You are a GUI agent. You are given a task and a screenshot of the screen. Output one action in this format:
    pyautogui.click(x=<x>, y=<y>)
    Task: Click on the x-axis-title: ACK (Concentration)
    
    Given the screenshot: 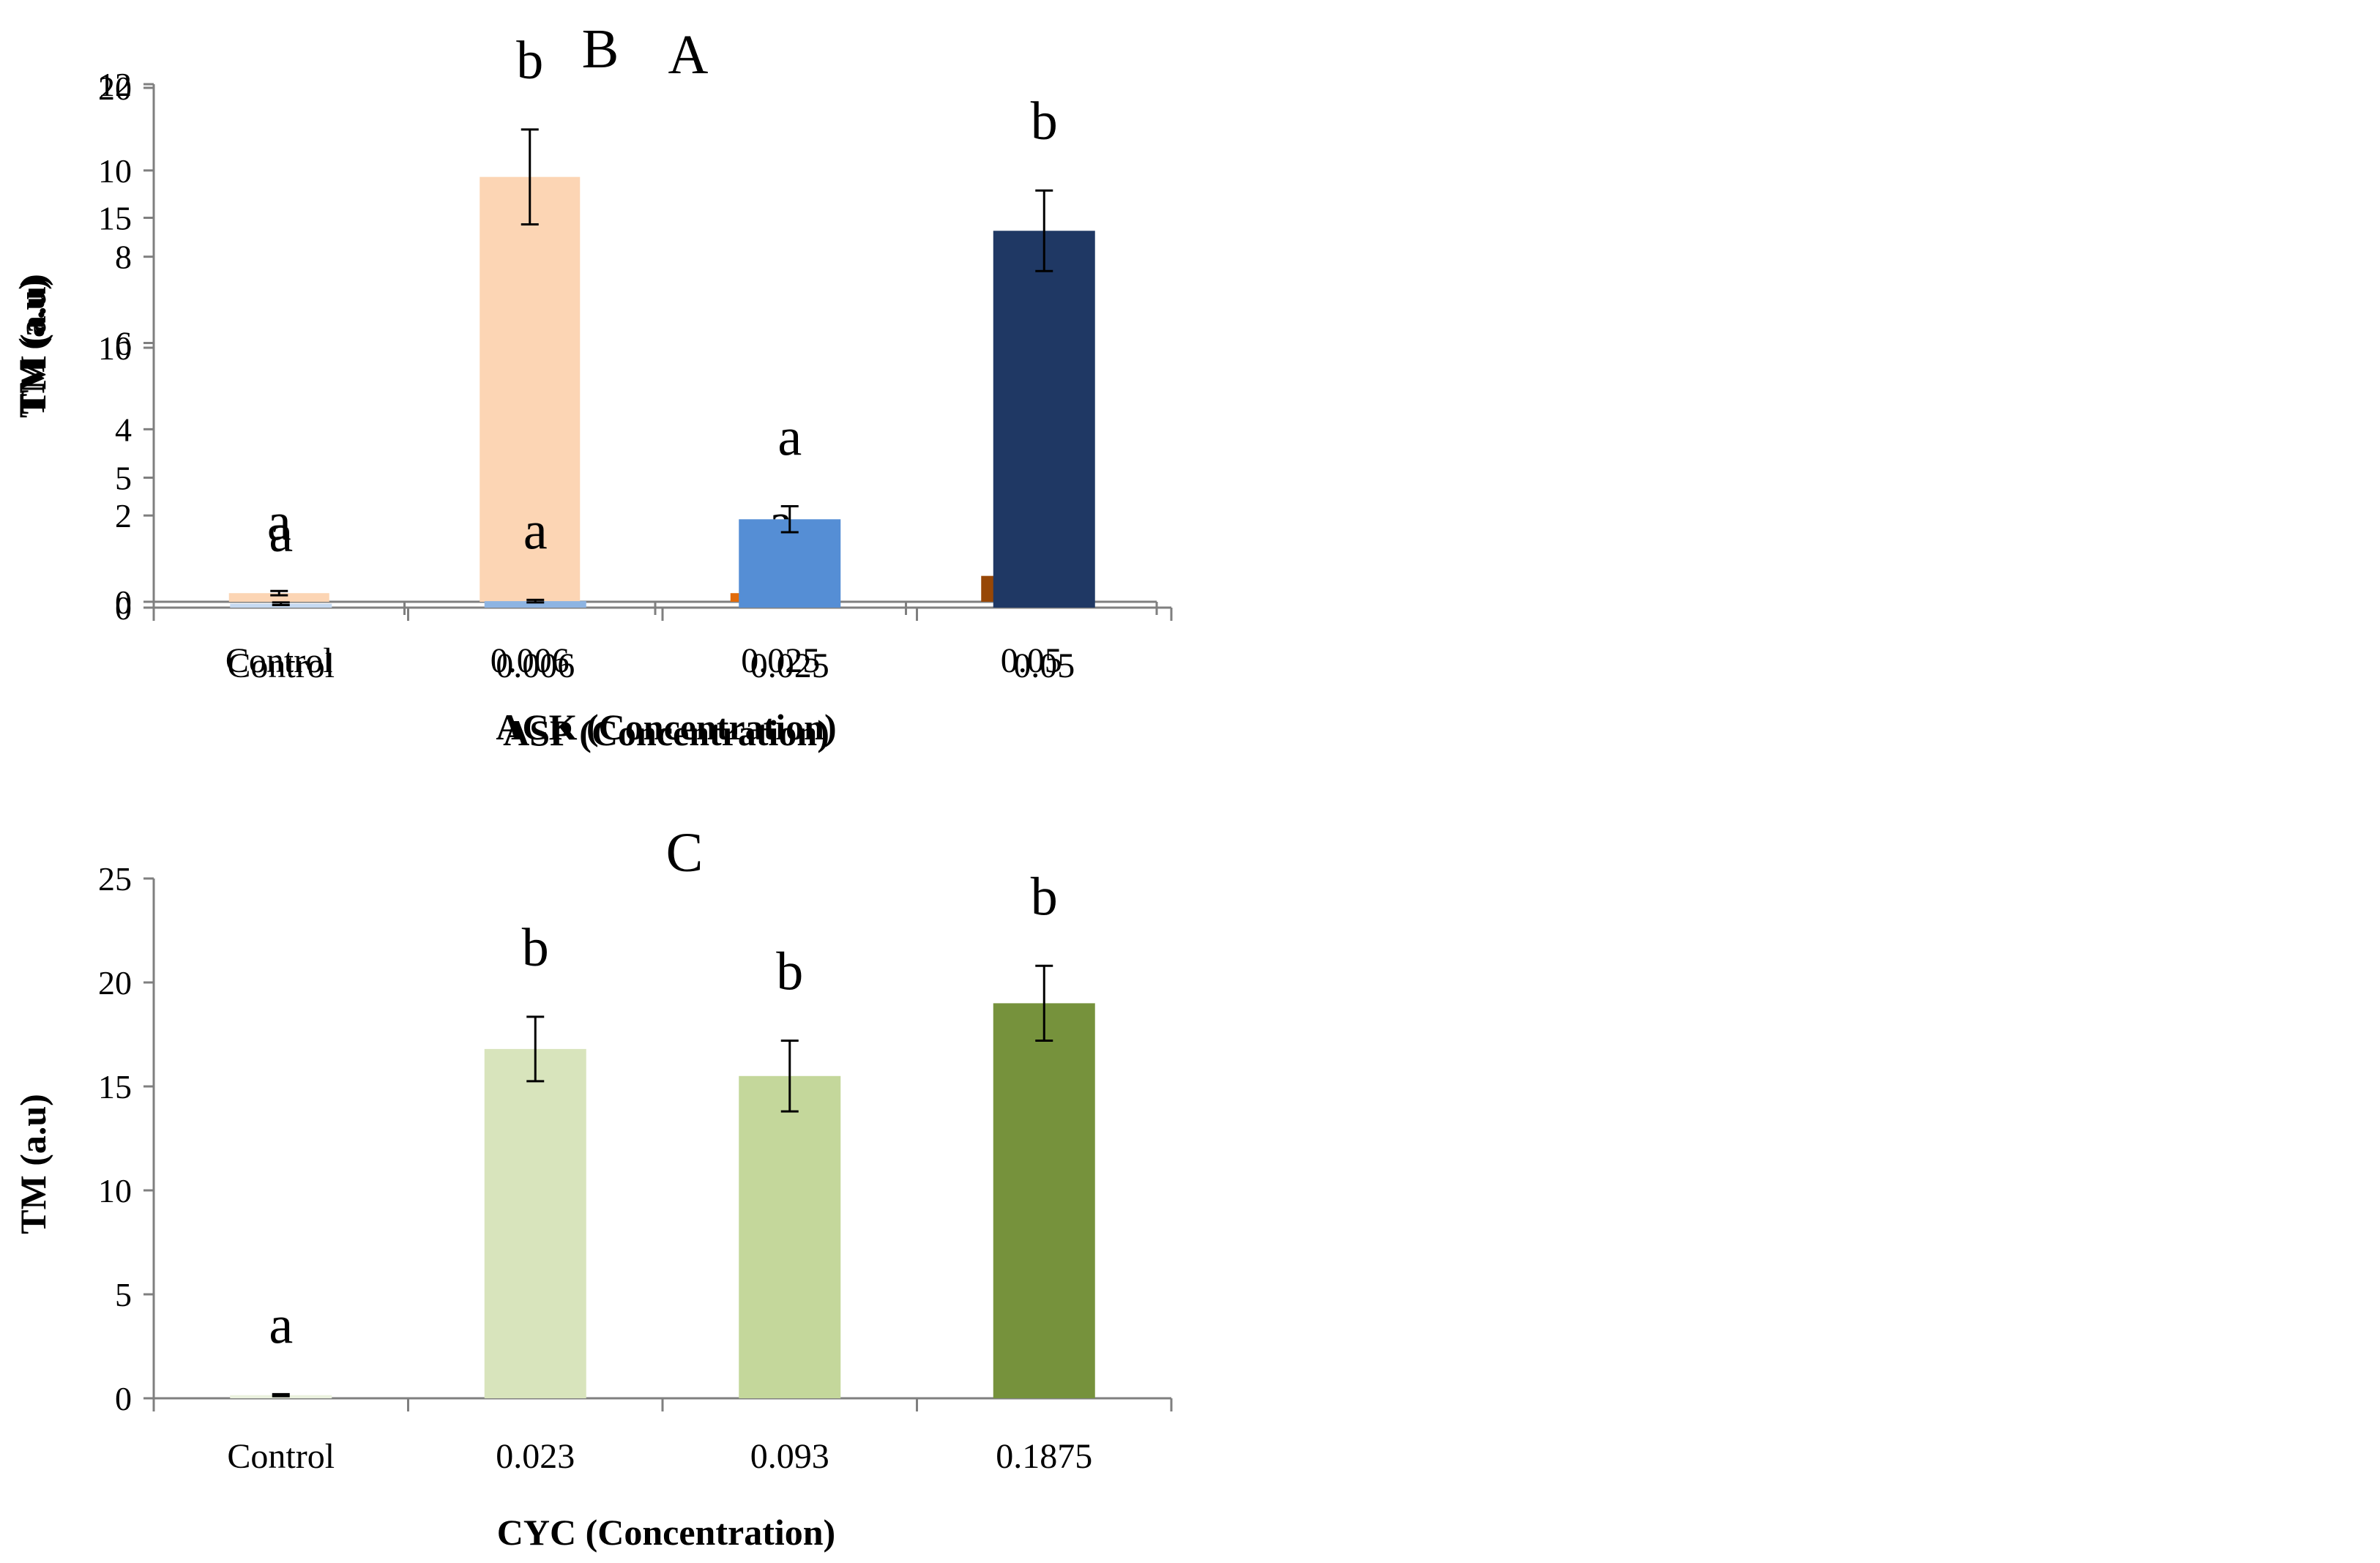 What is the action you would take?
    pyautogui.click(x=666, y=726)
    